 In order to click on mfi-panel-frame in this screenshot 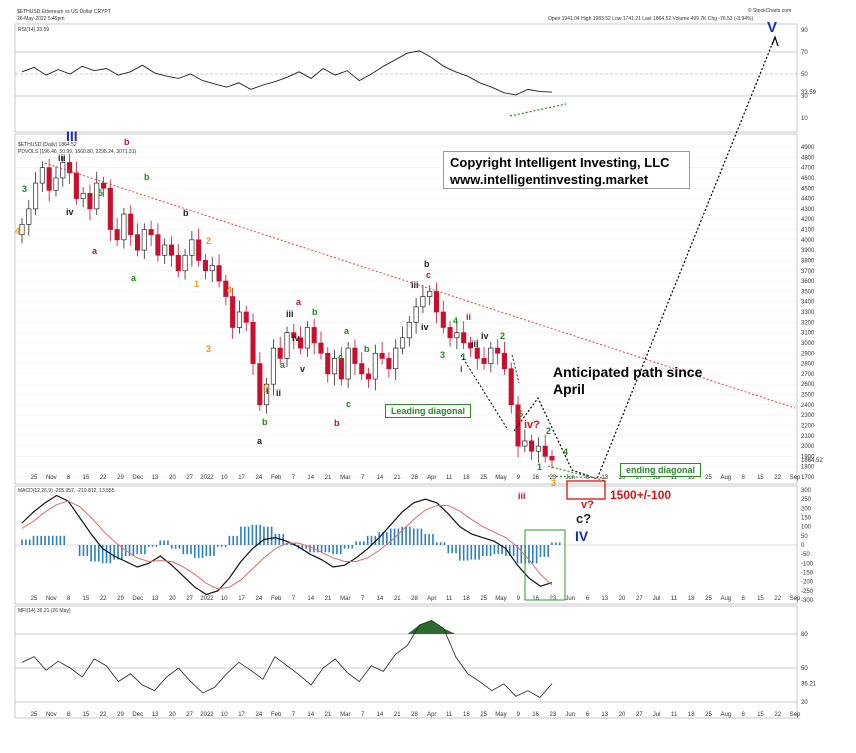, I will do `click(406, 662)`.